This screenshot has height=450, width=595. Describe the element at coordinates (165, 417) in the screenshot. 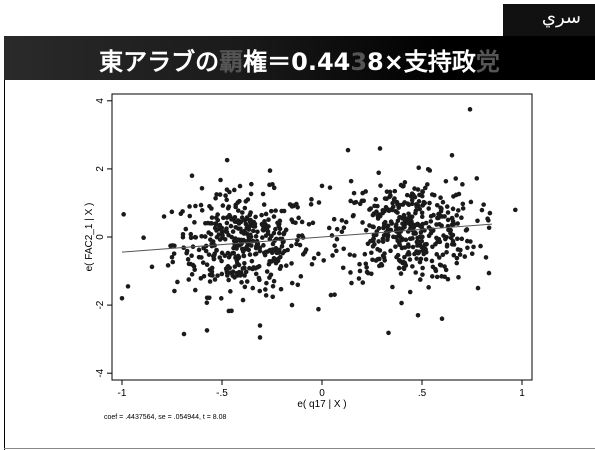

I see `regression-note: coef = .4437564, se = .054944, t = 8.08` at that location.